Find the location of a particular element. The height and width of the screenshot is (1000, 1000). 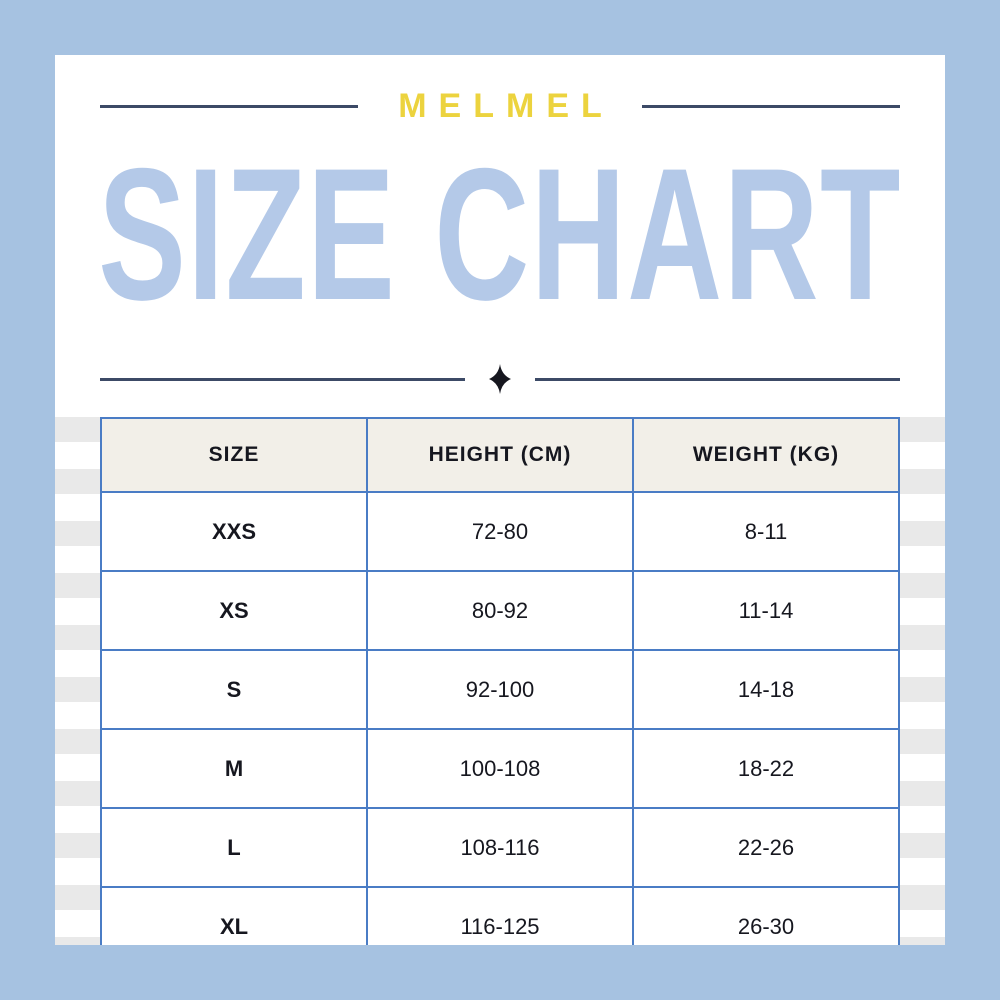

table-header-cell: HEIGHT (CM) is located at coordinates (500, 455).